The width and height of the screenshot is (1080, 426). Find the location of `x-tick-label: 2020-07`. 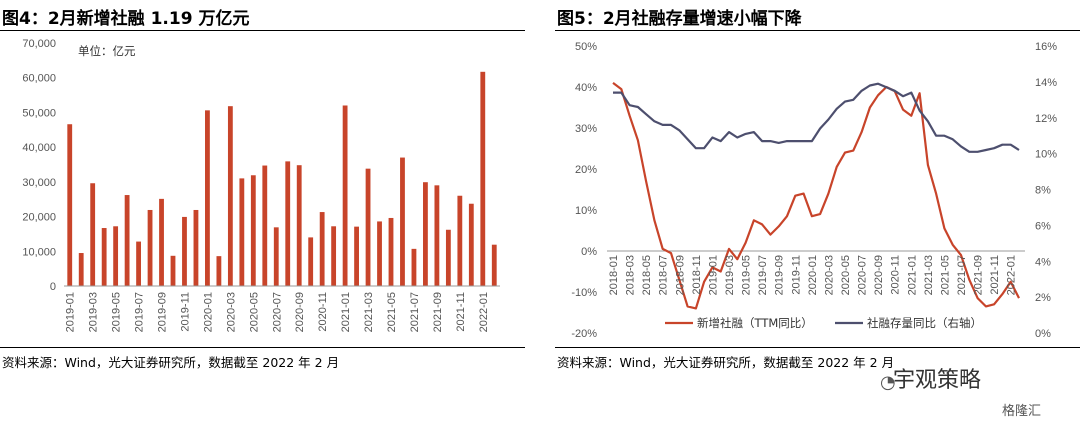

x-tick-label: 2020-07 is located at coordinates (863, 275).